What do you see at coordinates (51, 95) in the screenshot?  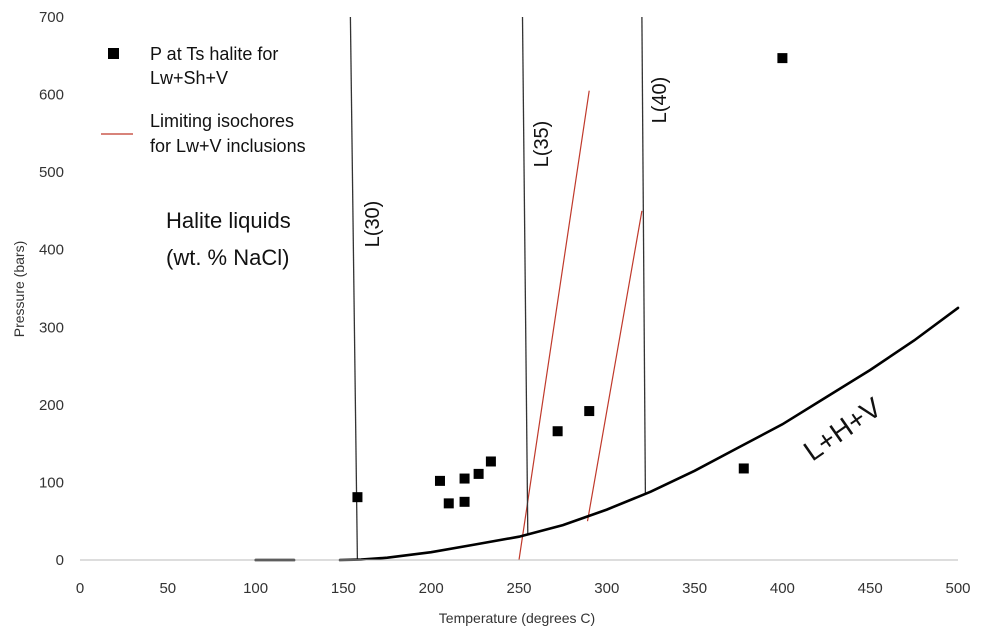 I see `y-tick-label: 600` at bounding box center [51, 95].